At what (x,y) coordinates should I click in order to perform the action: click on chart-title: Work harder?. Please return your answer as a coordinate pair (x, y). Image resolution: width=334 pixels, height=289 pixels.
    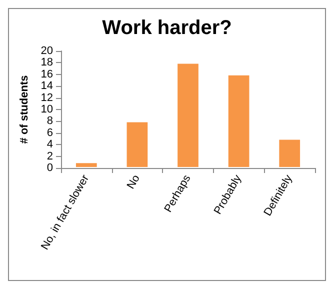
    Looking at the image, I should click on (167, 28).